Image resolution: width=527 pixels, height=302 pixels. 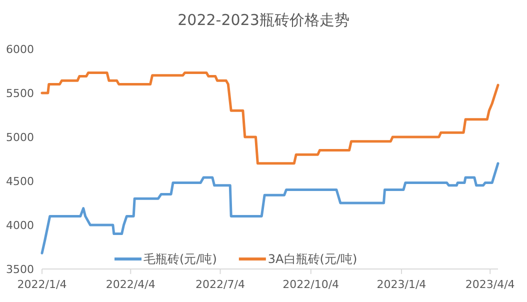 What do you see at coordinates (311, 284) in the screenshot?
I see `x-tick-label: 2022/10/4` at bounding box center [311, 284].